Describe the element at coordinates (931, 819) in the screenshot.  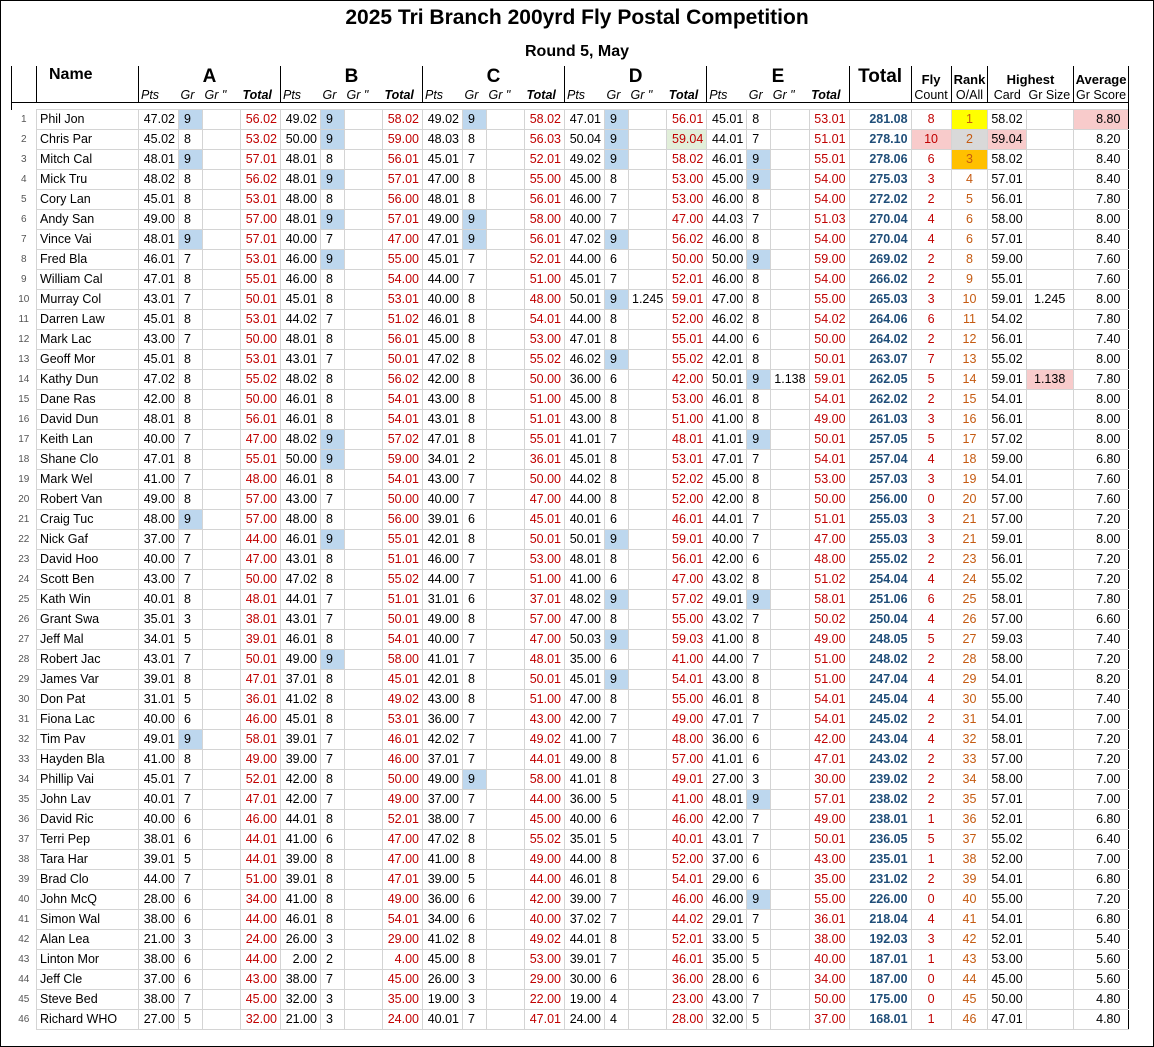
I see `fly-count: 1` at that location.